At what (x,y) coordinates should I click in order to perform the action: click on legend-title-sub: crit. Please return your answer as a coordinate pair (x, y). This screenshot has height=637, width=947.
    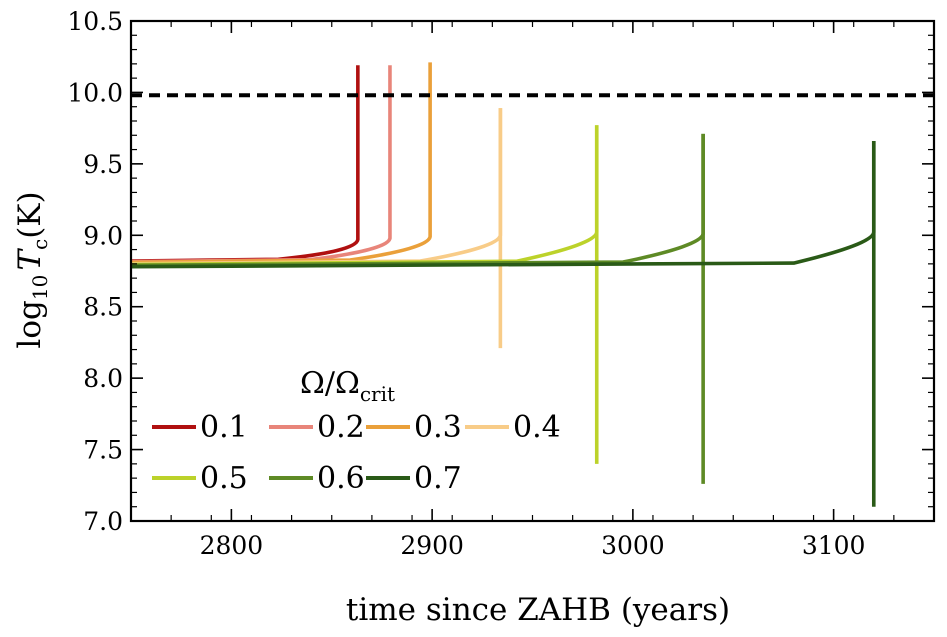
    Looking at the image, I should click on (377, 394).